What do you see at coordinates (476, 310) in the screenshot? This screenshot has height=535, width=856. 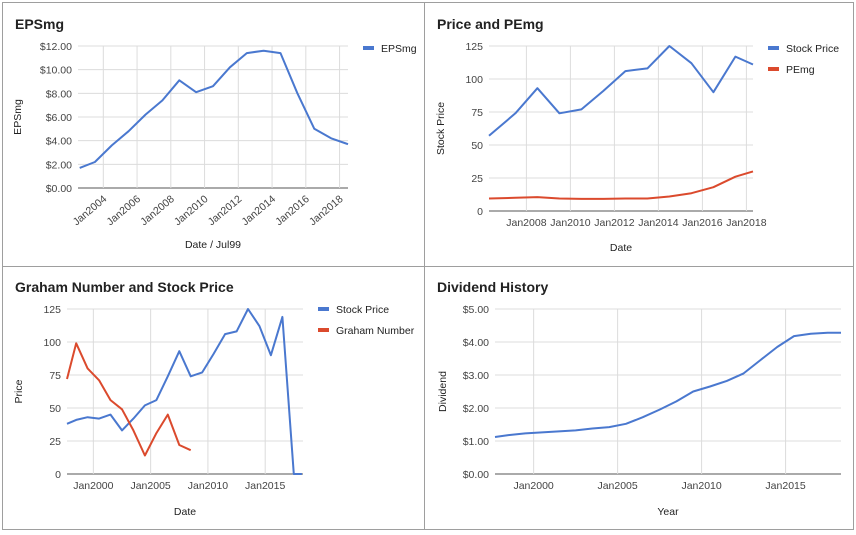 I see `y-tick-label: $5.00` at bounding box center [476, 310].